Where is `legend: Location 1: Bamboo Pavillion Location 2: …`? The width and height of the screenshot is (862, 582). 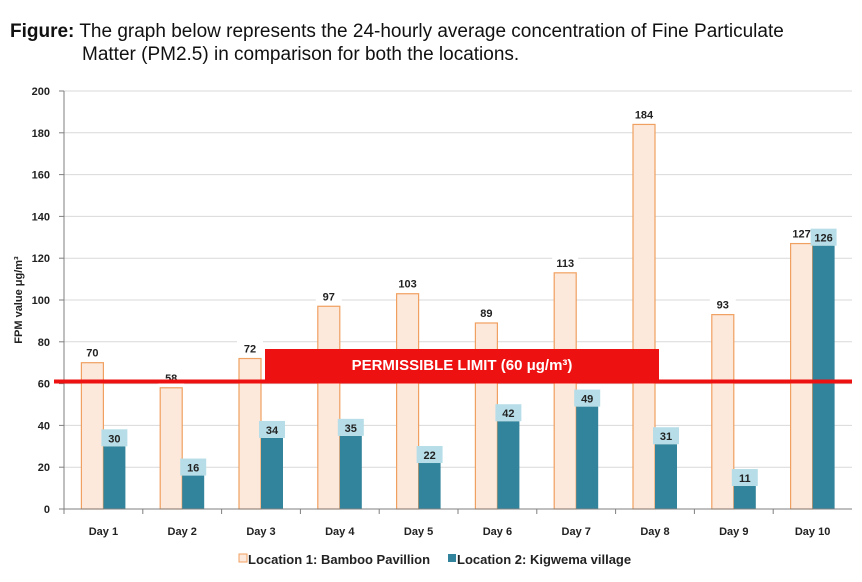
legend: Location 1: Bamboo Pavillion Location 2: … is located at coordinates (434, 559).